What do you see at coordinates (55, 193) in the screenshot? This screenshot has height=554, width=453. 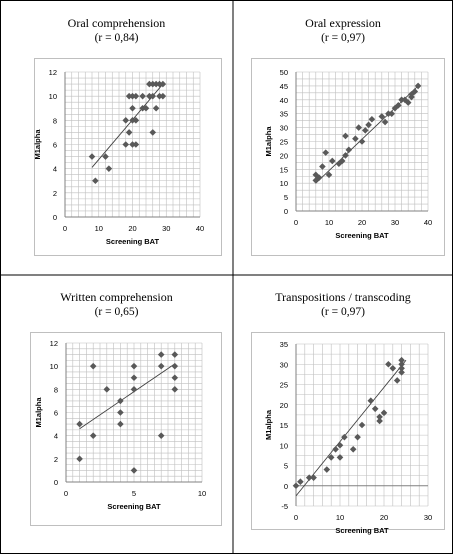 I see `y-tick-label: 2` at bounding box center [55, 193].